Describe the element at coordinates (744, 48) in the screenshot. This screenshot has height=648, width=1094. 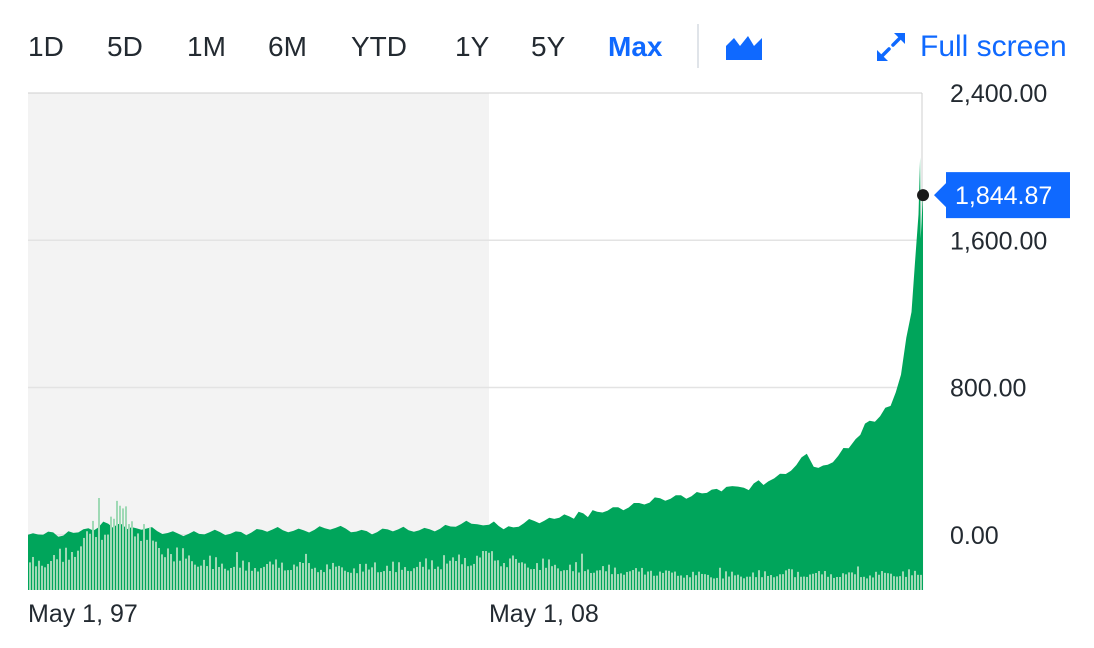
I see `area-chart-icon` at that location.